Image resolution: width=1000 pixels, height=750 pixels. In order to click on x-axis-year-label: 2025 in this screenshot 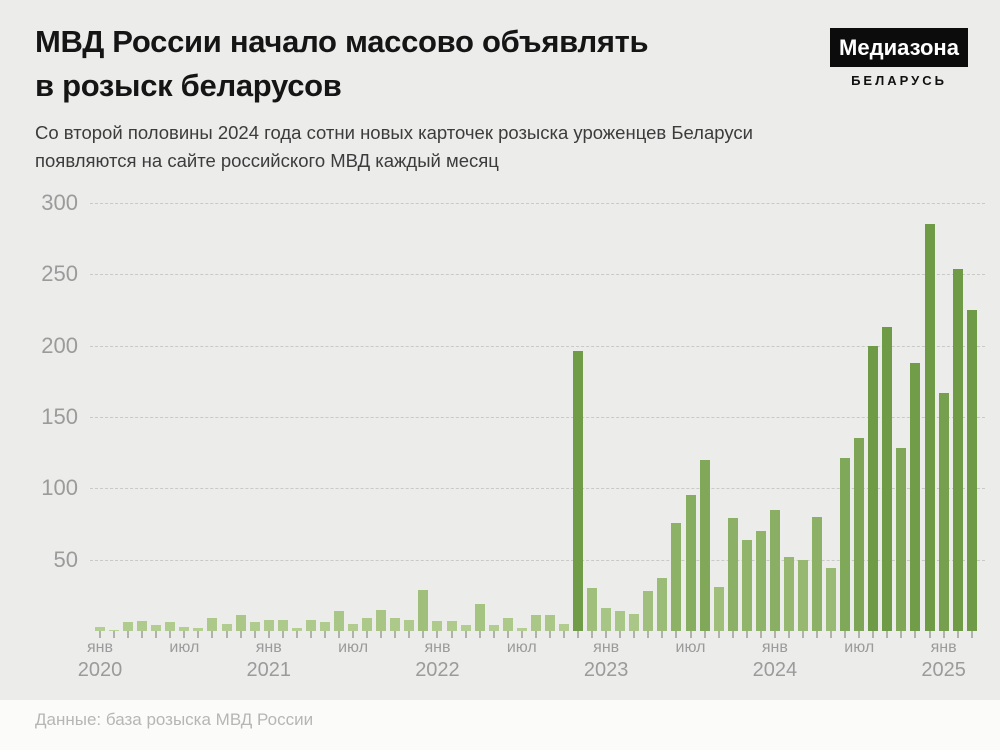, I will do `click(943, 670)`.